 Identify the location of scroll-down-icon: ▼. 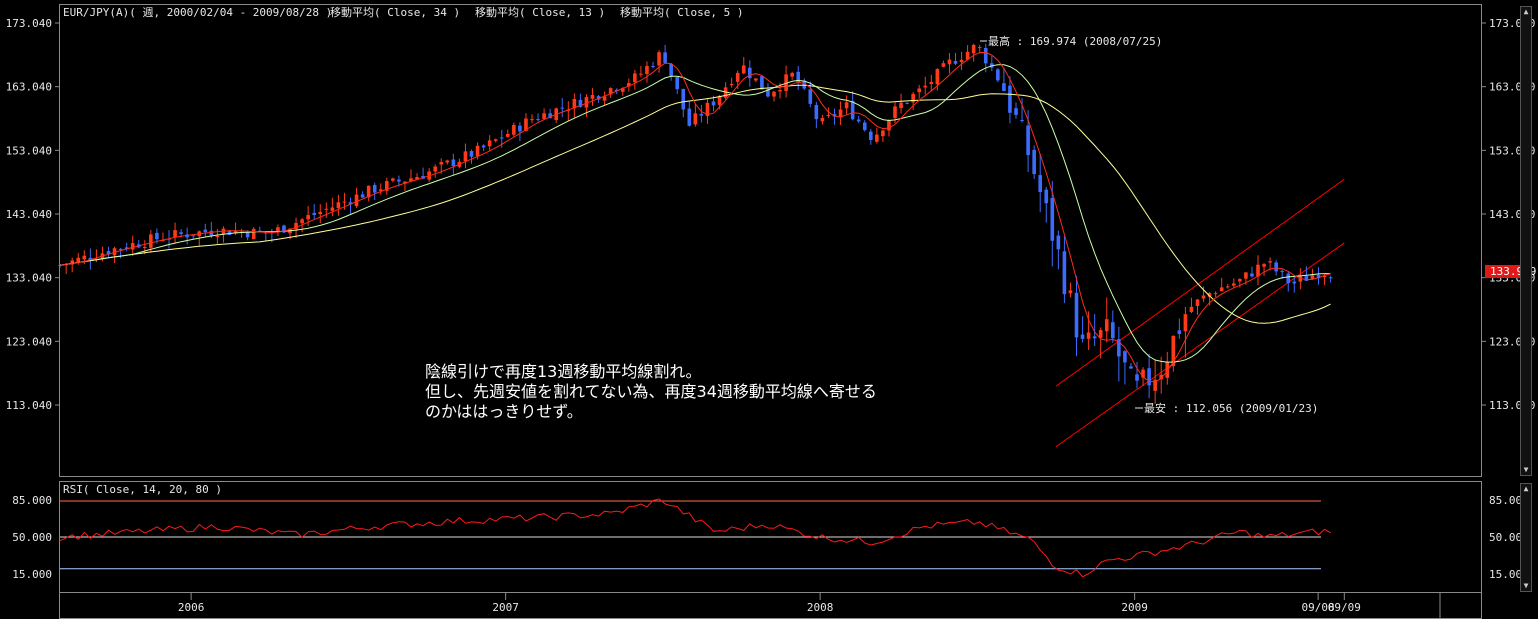
(1526, 469).